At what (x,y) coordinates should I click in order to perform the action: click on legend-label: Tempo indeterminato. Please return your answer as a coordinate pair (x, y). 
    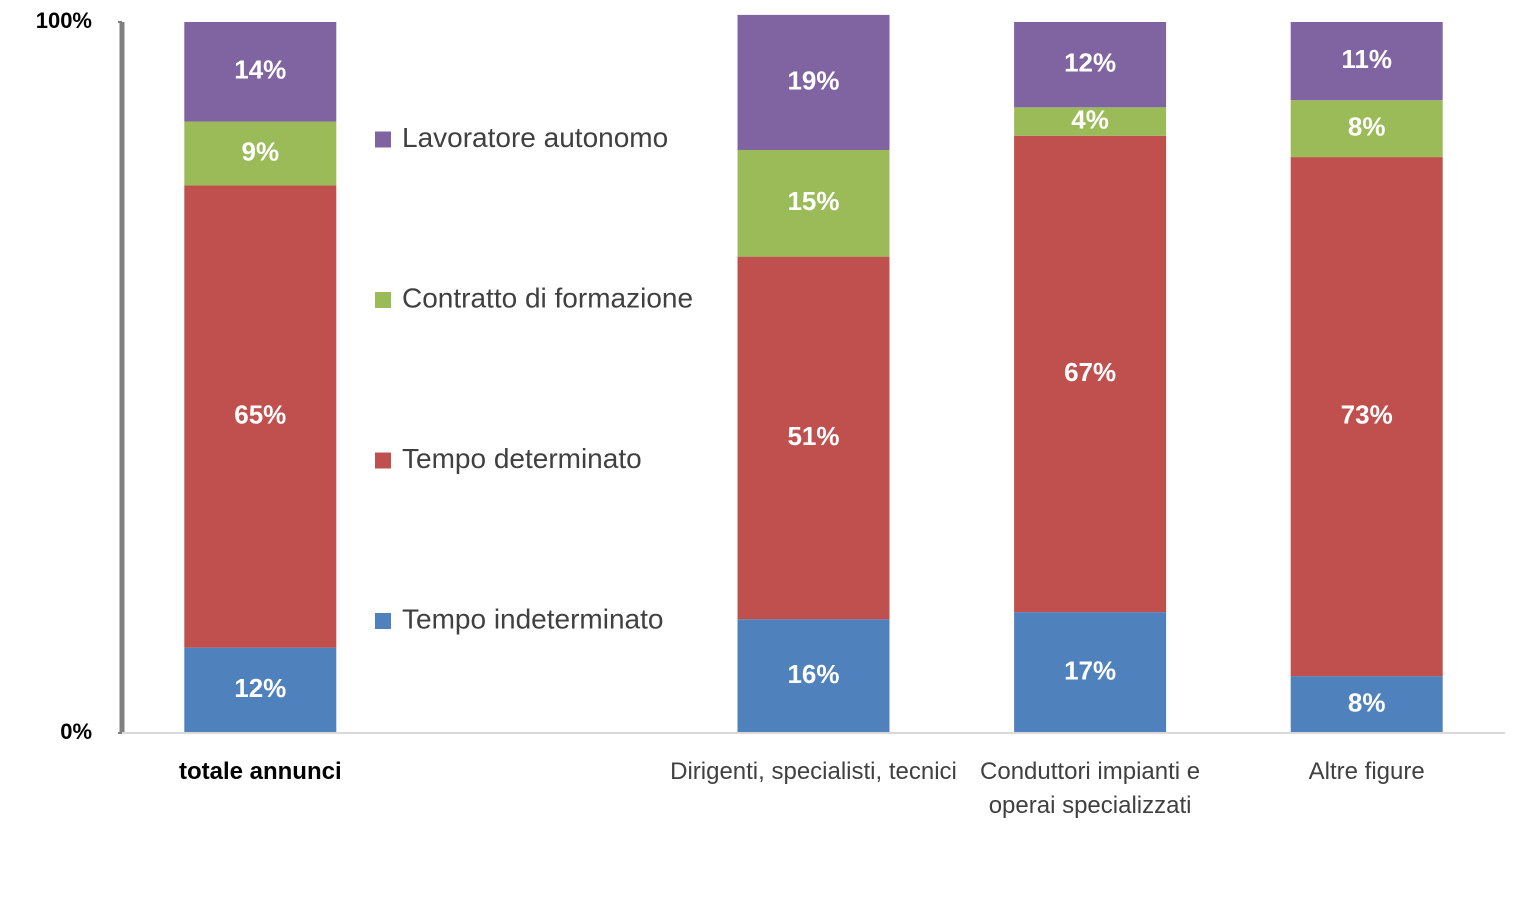
    Looking at the image, I should click on (532, 618).